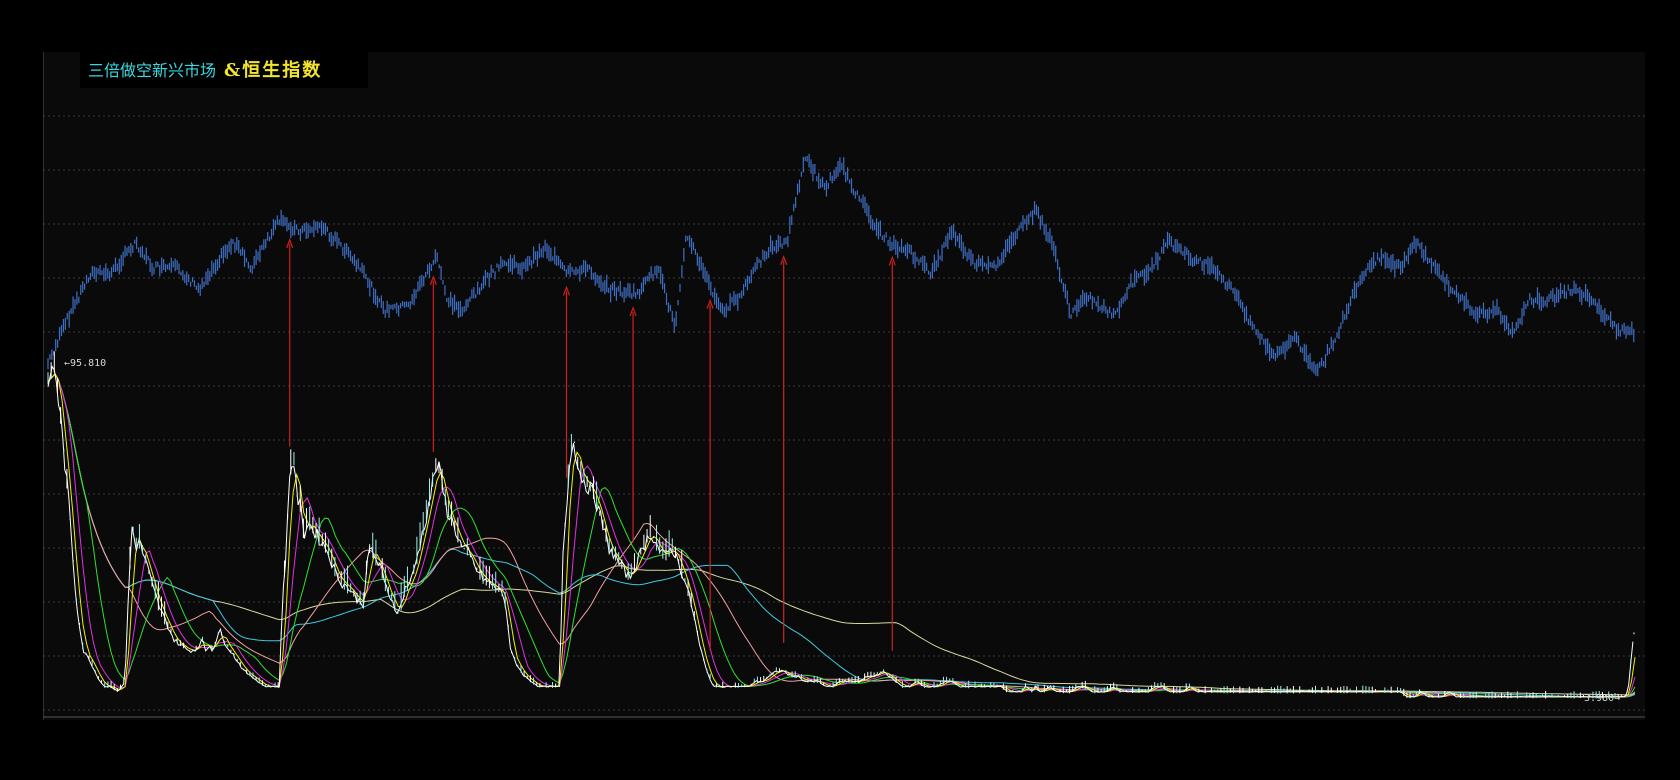 The height and width of the screenshot is (780, 1680). What do you see at coordinates (273, 70) in the screenshot?
I see `title-secondary: &恒生指数` at bounding box center [273, 70].